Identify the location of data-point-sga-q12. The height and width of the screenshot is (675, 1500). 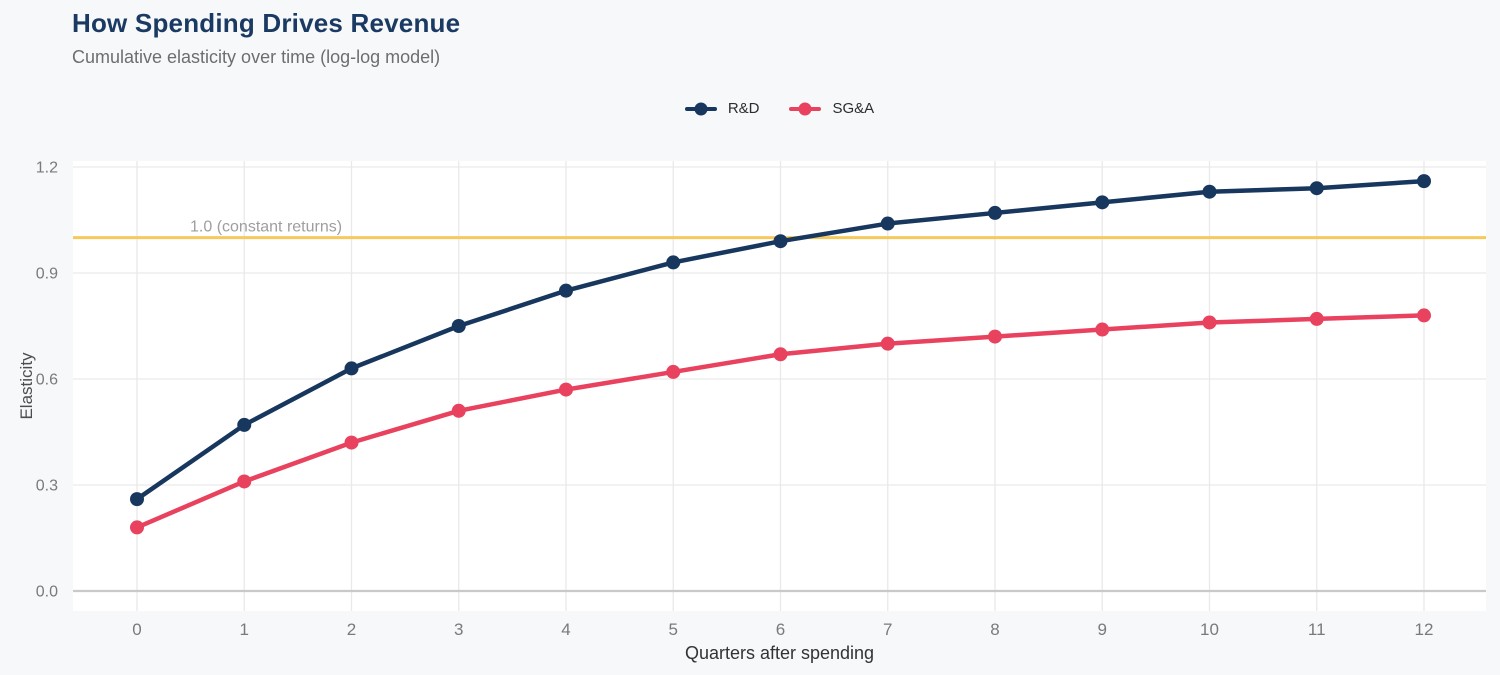
(1424, 315).